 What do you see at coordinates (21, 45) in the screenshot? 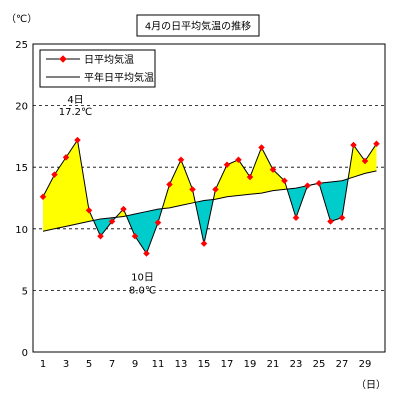
I see `y-tick-label-25: 25` at bounding box center [21, 45].